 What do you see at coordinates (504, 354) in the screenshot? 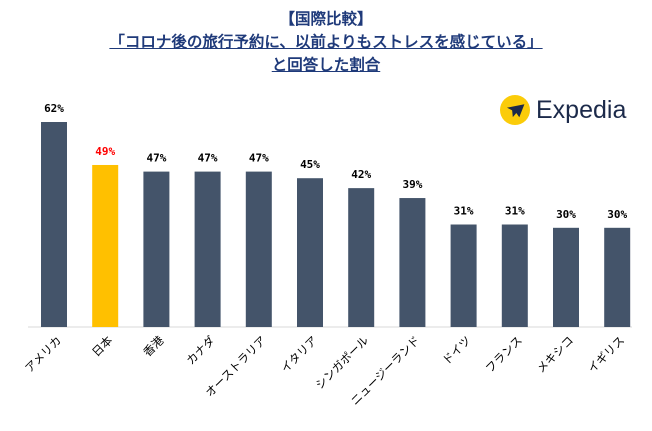
I see `category-label-9: フランス` at bounding box center [504, 354].